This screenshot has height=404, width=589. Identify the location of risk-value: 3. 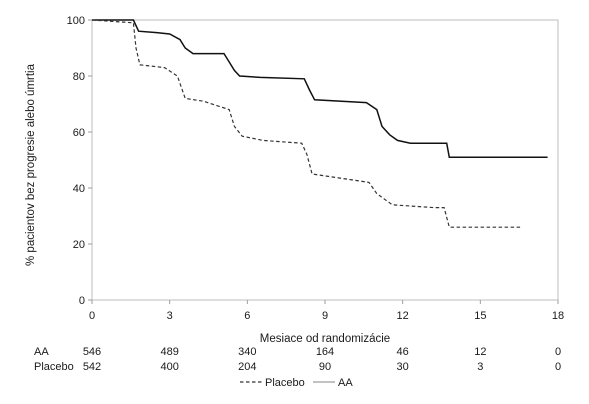
(480, 367).